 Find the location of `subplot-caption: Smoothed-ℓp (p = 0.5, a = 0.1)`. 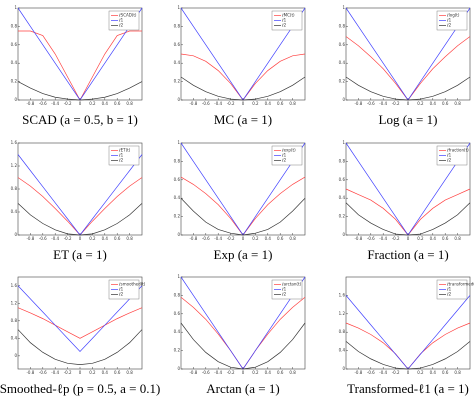

subplot-caption: Smoothed-ℓp (p = 0.5, a = 0.1) is located at coordinates (80, 388).